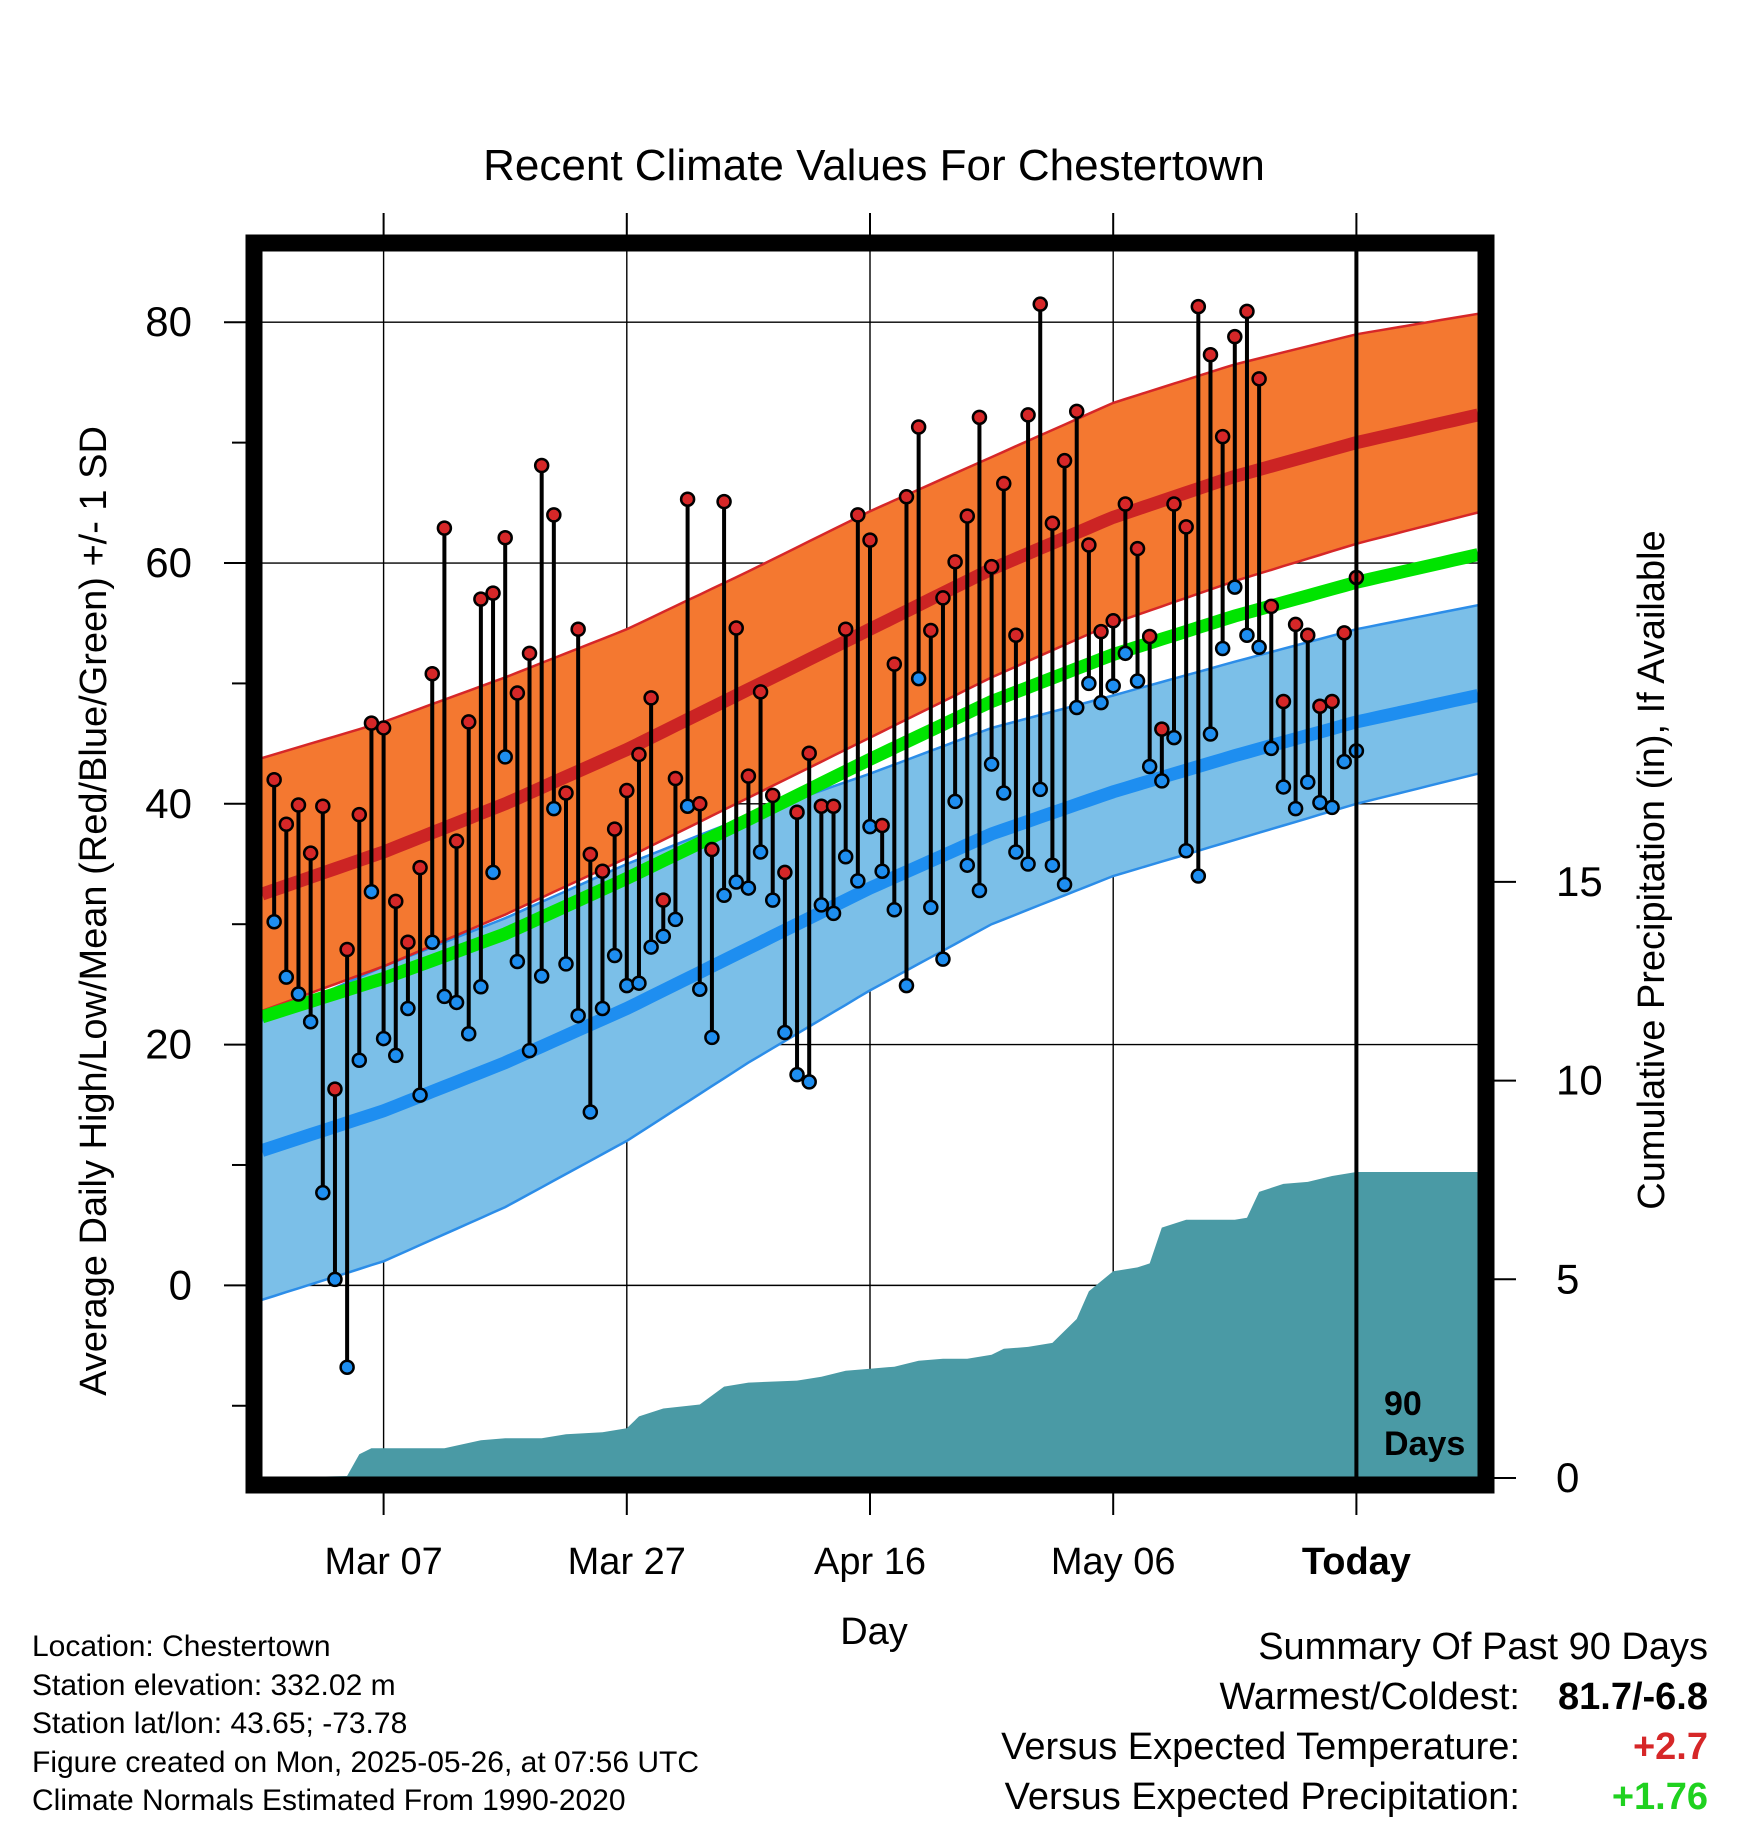  Describe the element at coordinates (1670, 1747) in the screenshot. I see `temp-anomaly-value: +2.7` at that location.